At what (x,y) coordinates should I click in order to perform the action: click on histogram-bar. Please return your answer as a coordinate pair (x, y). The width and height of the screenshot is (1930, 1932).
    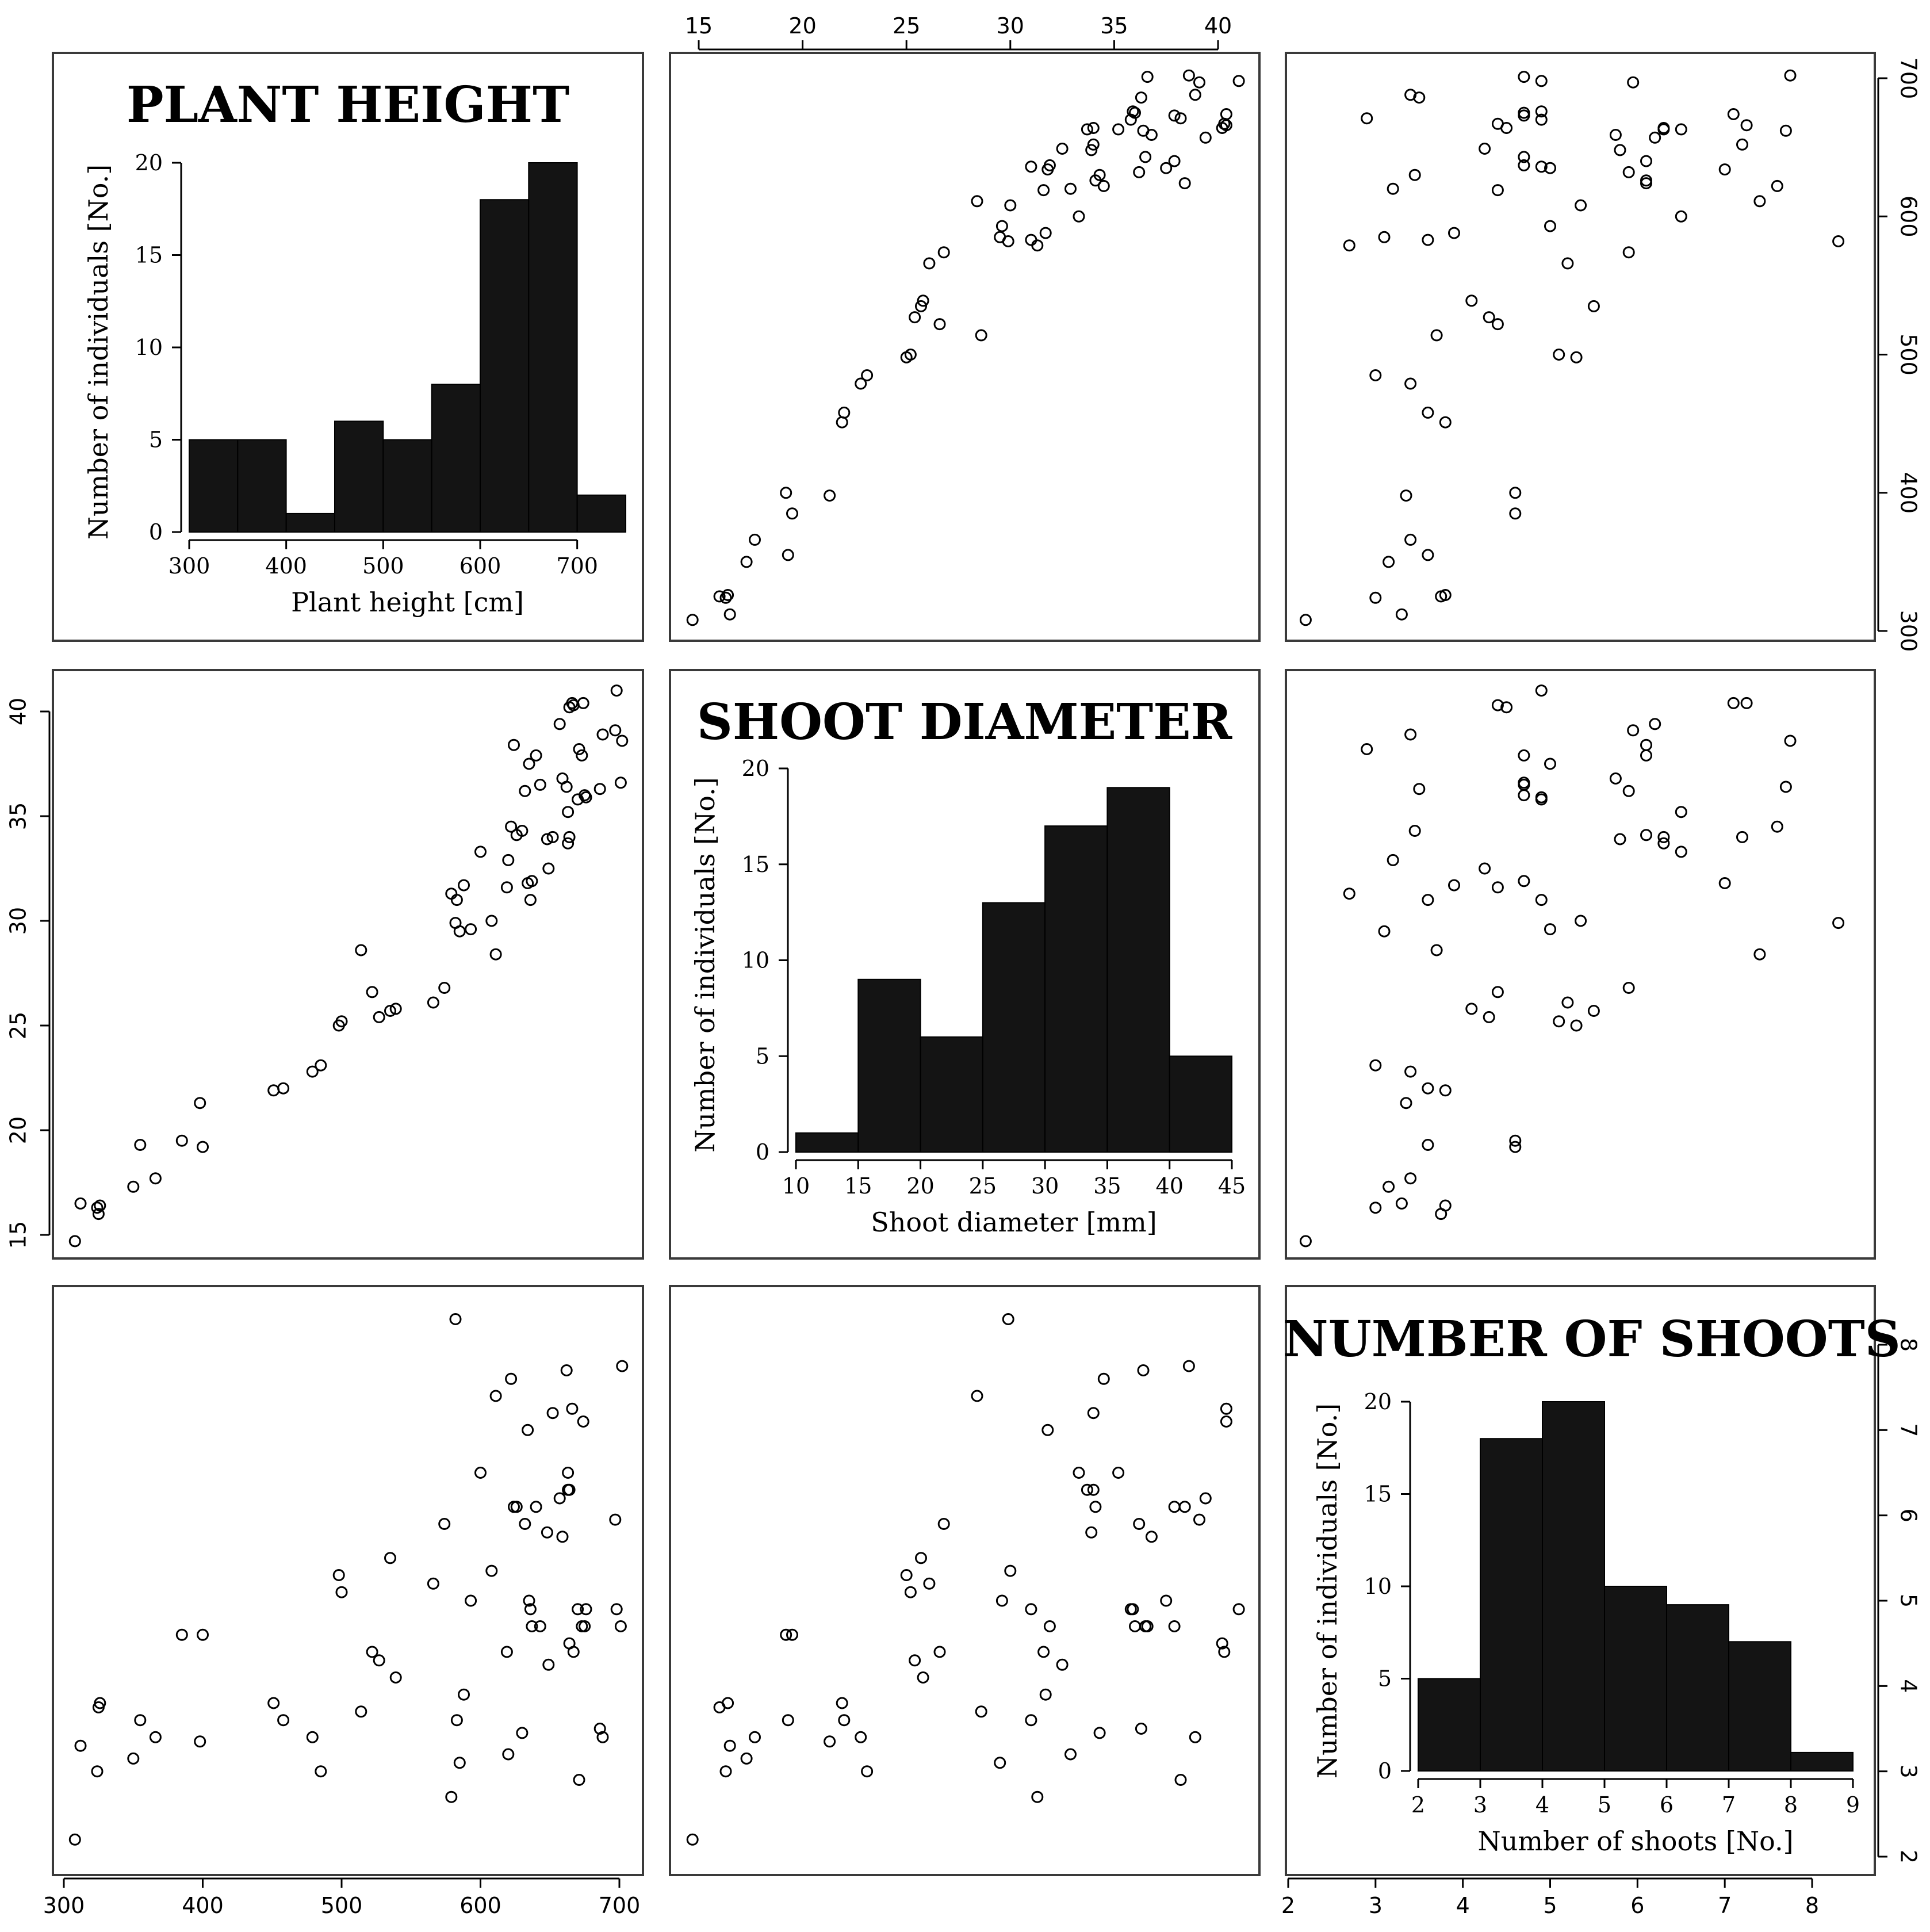
    Looking at the image, I should click on (1201, 1104).